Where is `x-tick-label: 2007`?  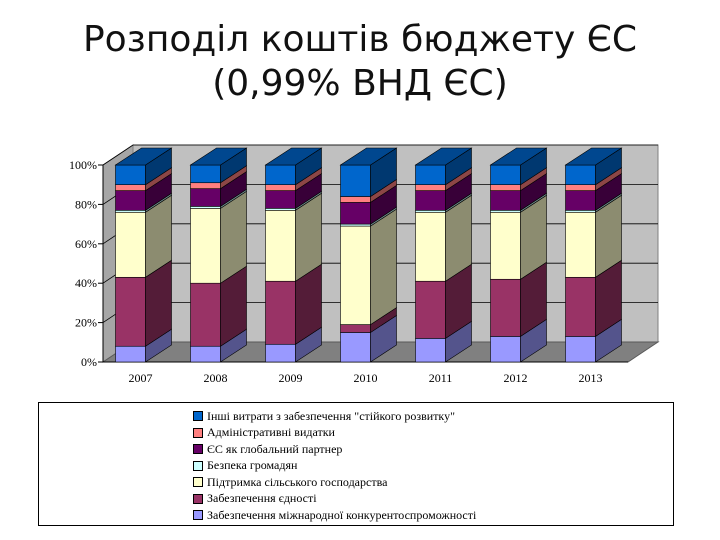
x-tick-label: 2007 is located at coordinates (141, 378).